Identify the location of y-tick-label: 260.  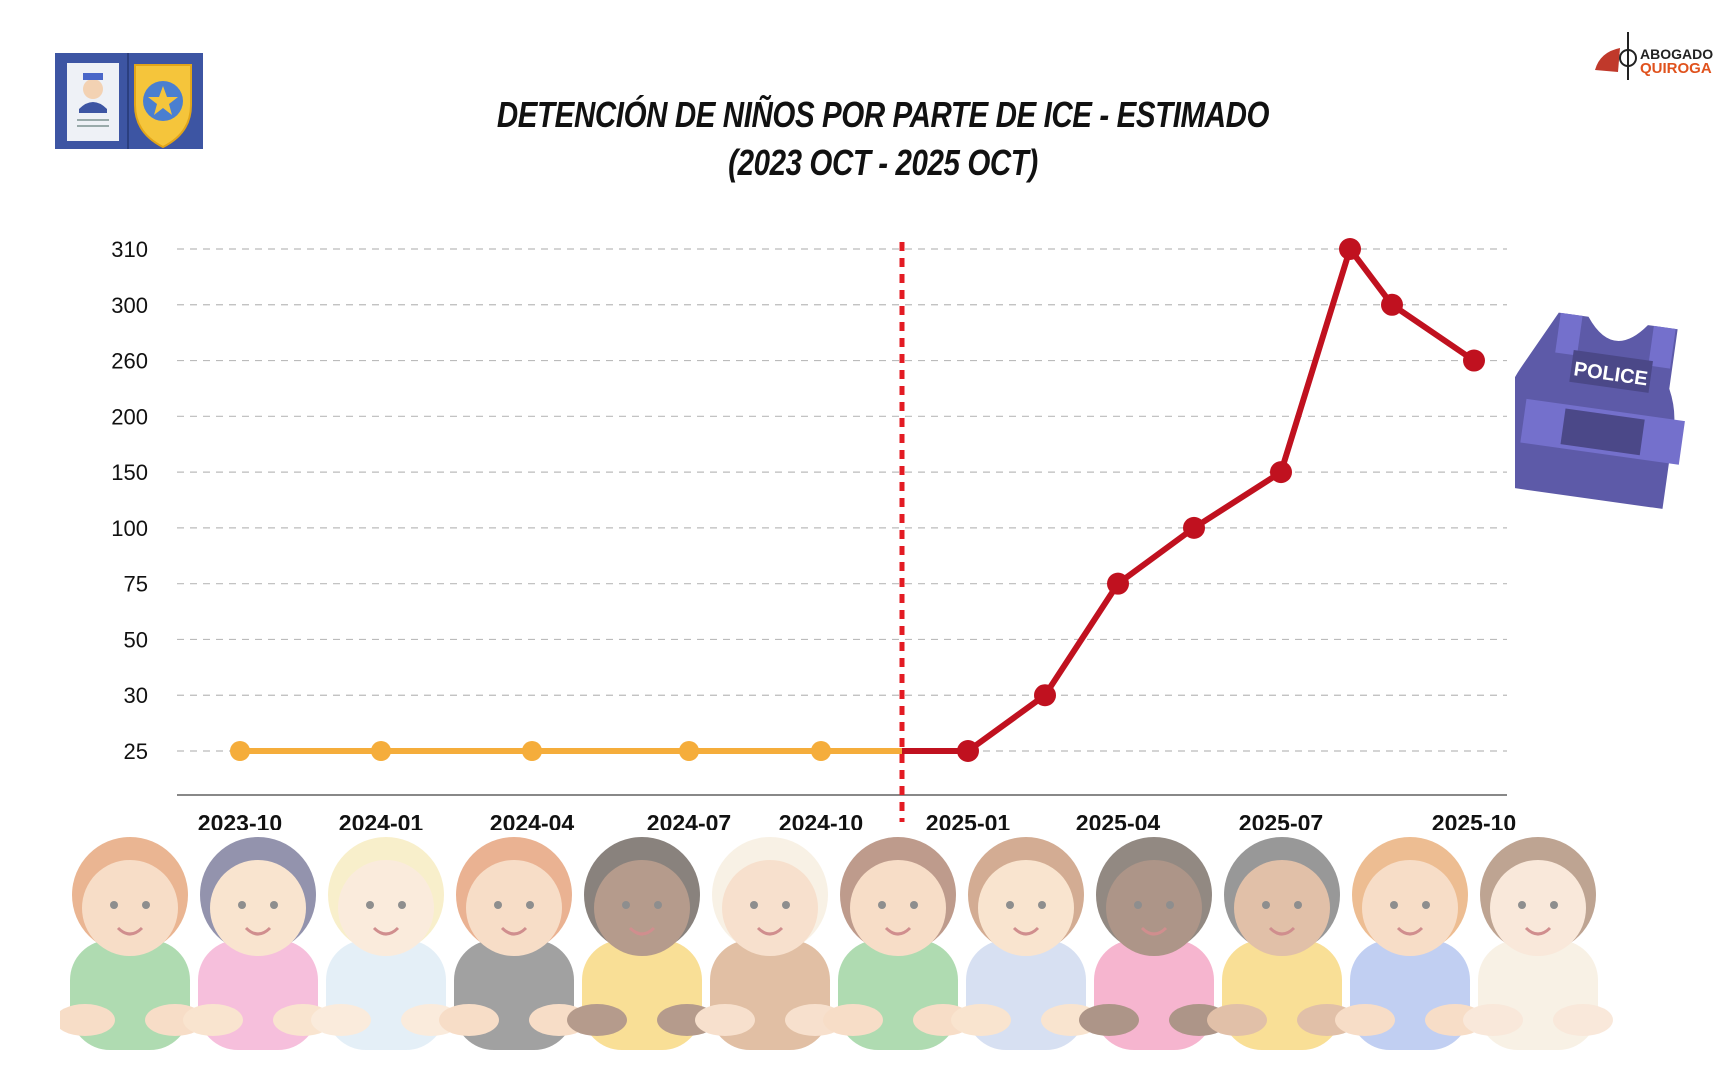
(129, 361).